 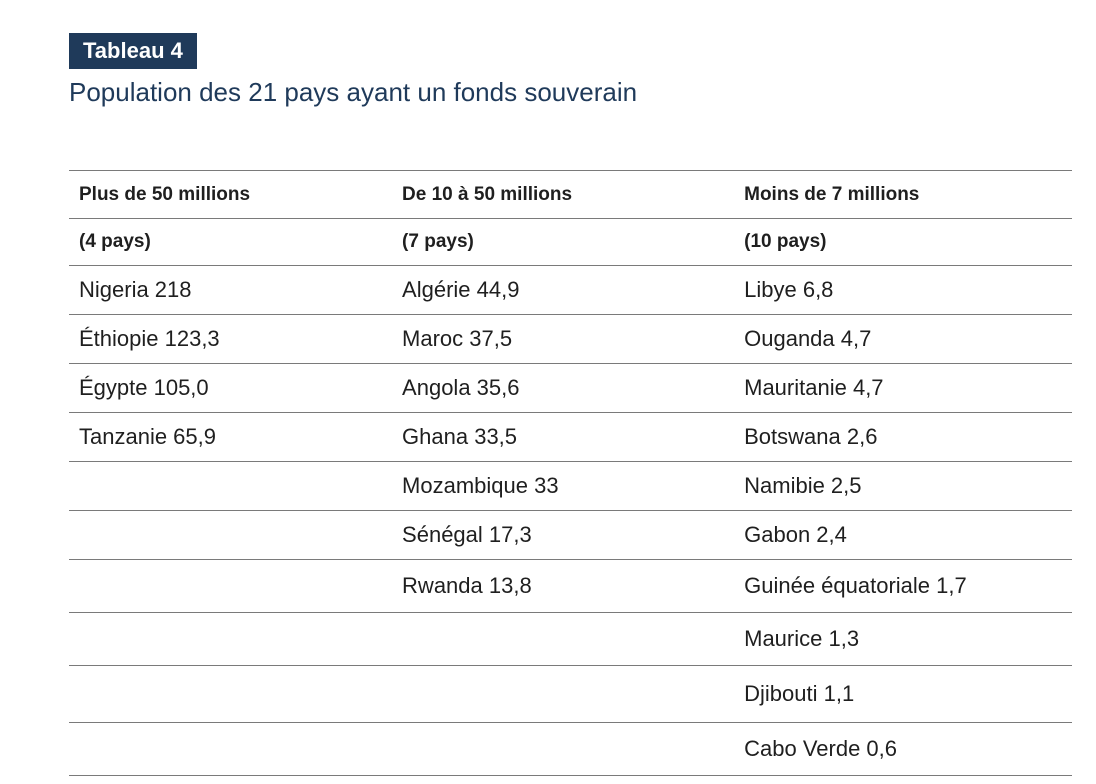 I want to click on table-number-badge: Tableau 4, so click(x=133, y=51).